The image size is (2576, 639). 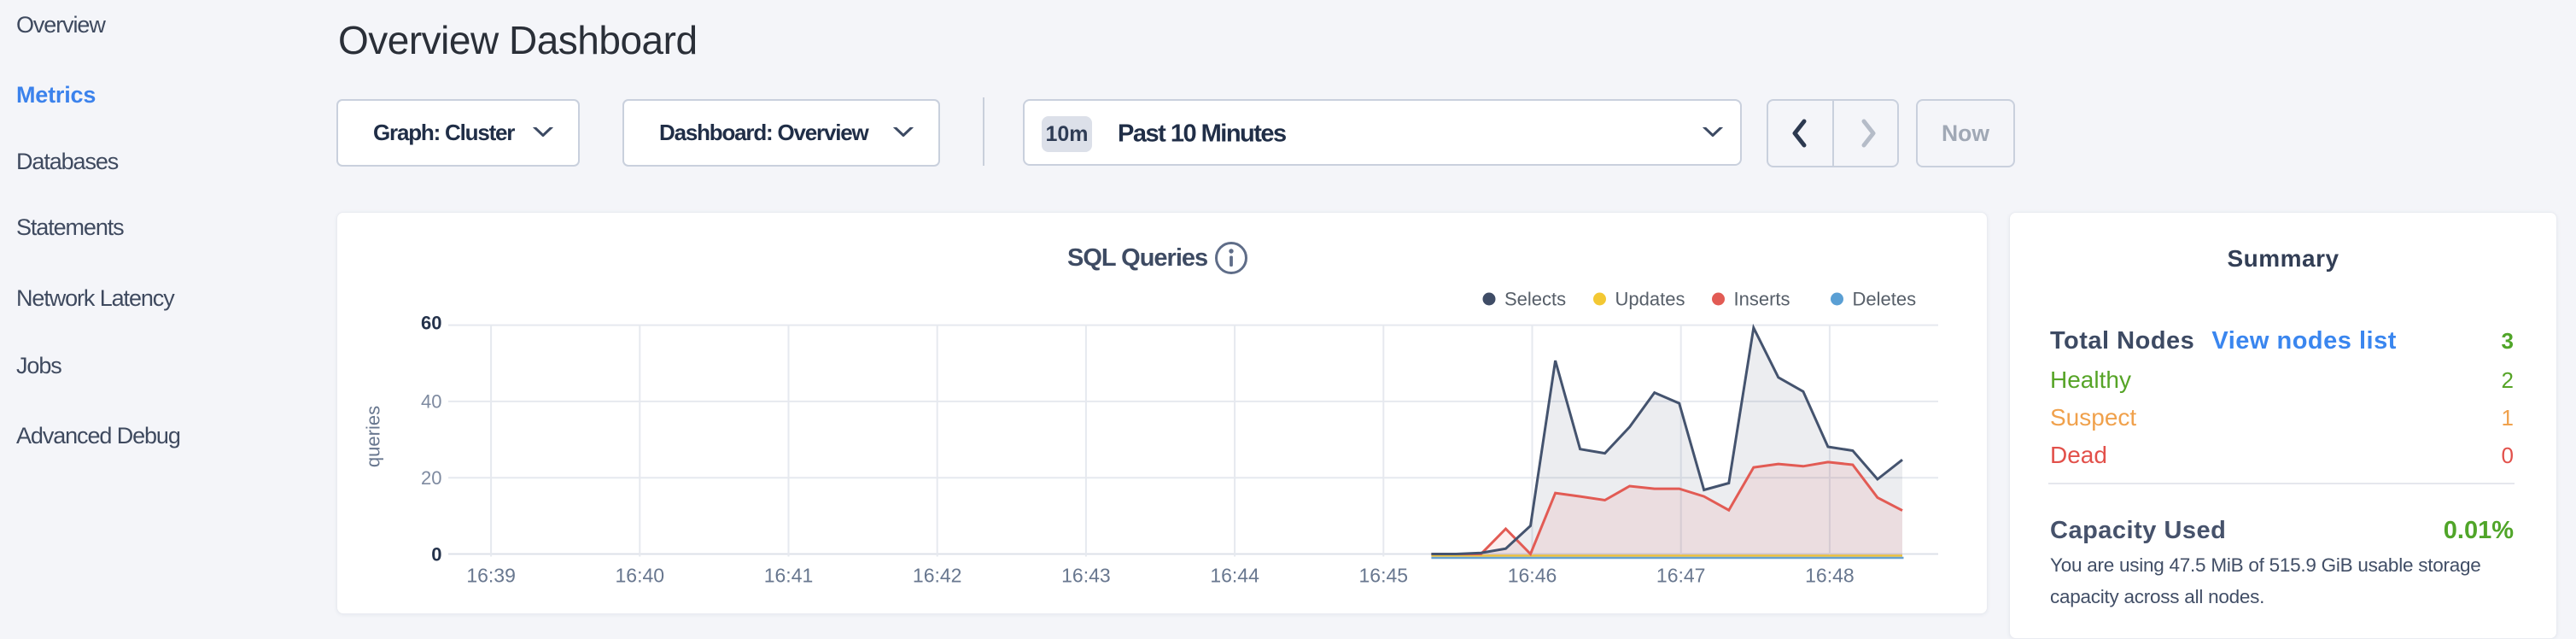 I want to click on svg-text: 16:43, so click(x=1086, y=576).